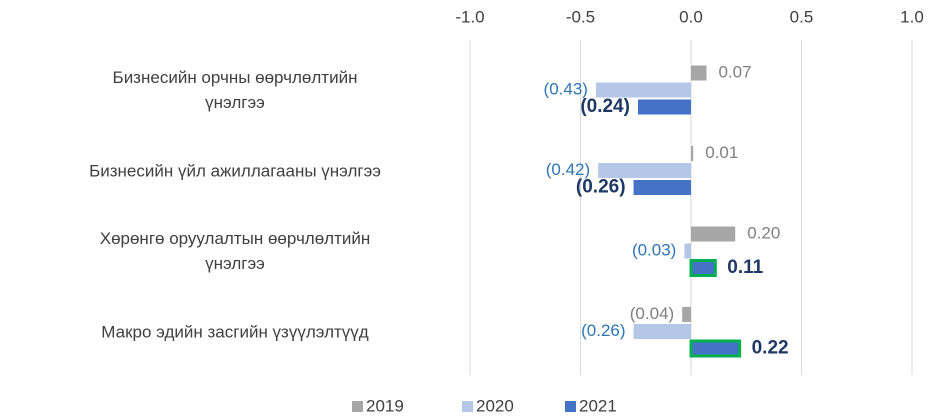 Image resolution: width=950 pixels, height=419 pixels. Describe the element at coordinates (495, 405) in the screenshot. I see `legend-label: 2020` at that location.